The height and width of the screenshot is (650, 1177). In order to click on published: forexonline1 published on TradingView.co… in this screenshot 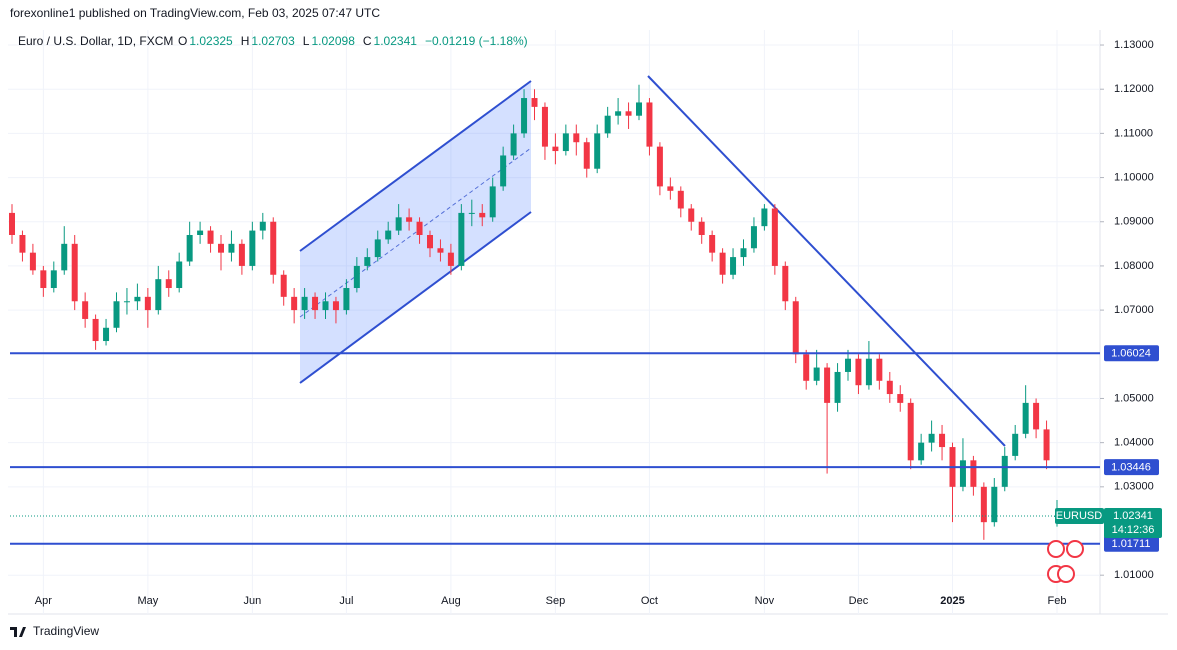, I will do `click(195, 13)`.